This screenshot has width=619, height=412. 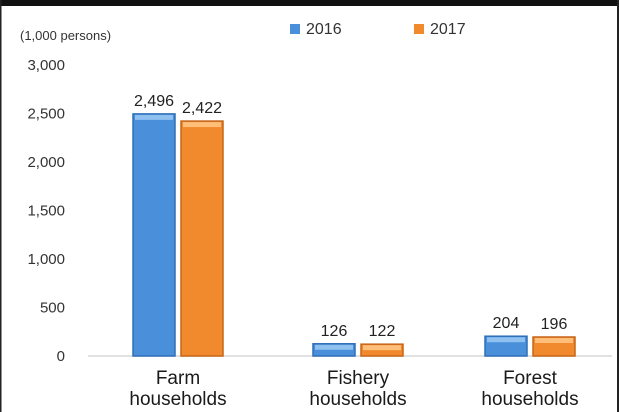 I want to click on data-label-2017-2: 196, so click(x=554, y=324).